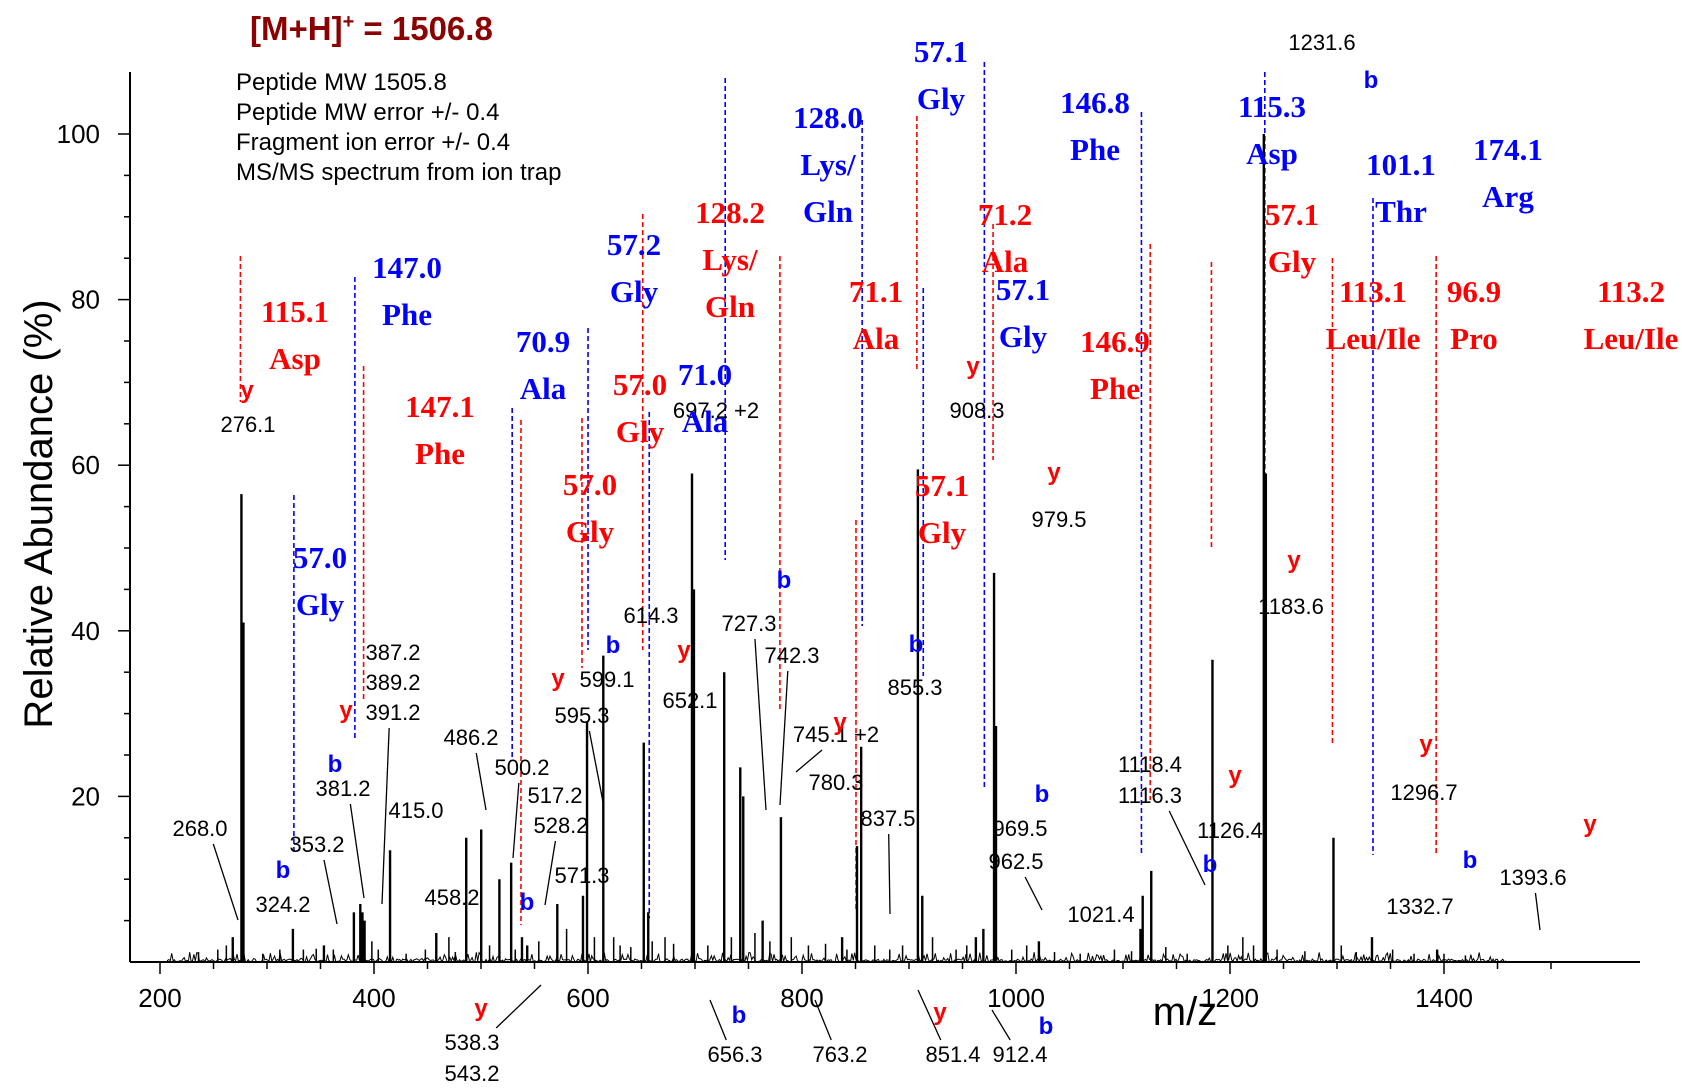  What do you see at coordinates (1150, 795) in the screenshot?
I see `peak-label: 1116.3` at bounding box center [1150, 795].